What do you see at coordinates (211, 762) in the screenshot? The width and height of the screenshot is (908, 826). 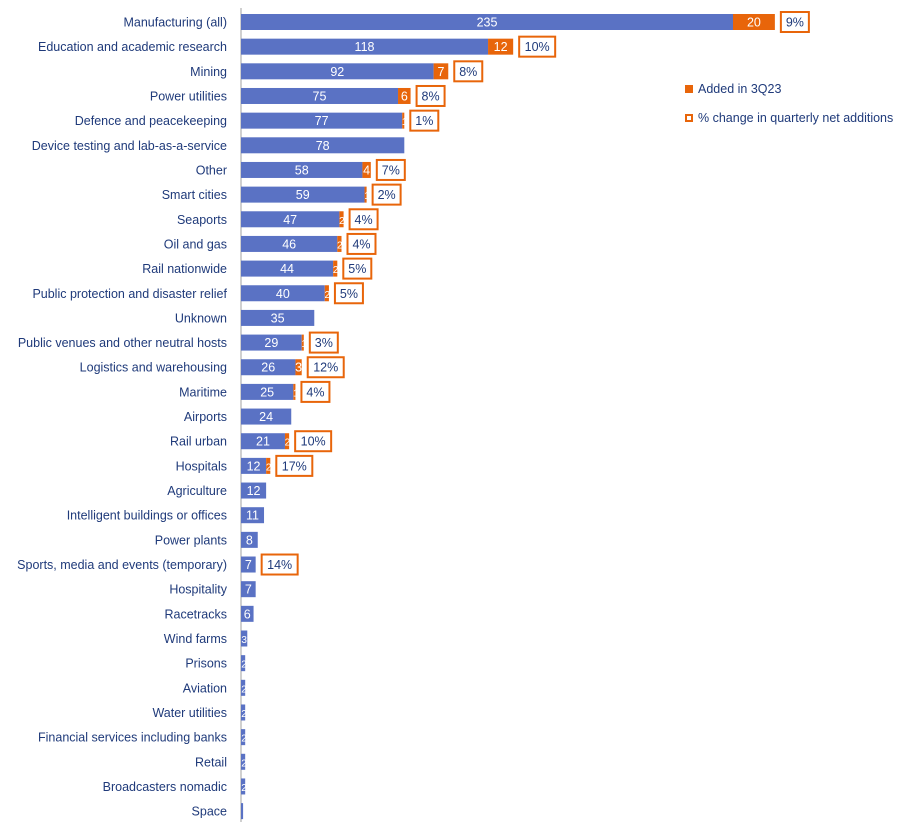 I see `category-label: Retail` at bounding box center [211, 762].